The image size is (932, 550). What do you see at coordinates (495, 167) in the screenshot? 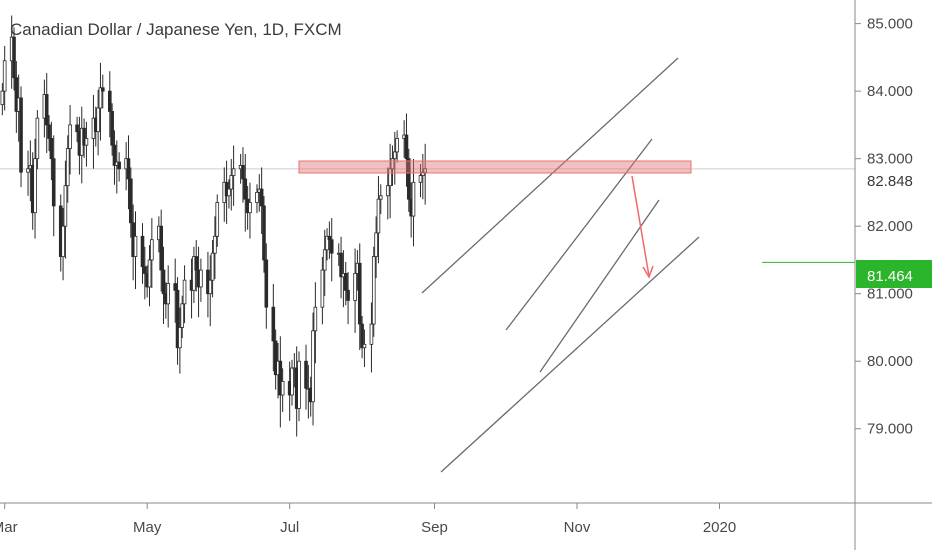
I see `resistance-zone` at bounding box center [495, 167].